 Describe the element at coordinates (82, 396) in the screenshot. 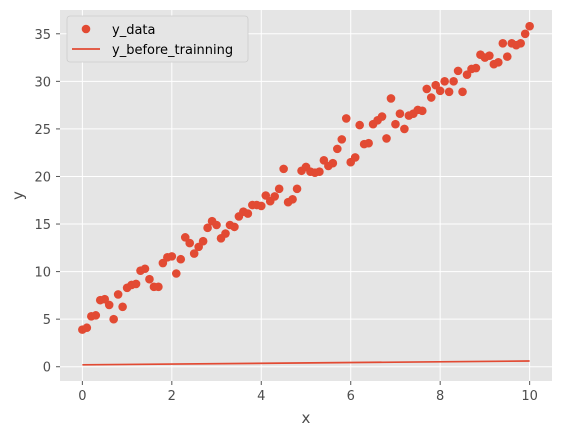

I see `x-tick-label: 0` at that location.